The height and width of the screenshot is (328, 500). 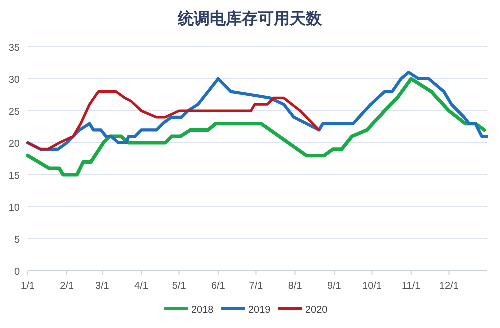 I want to click on x-tick-label: 6/1, so click(x=218, y=286).